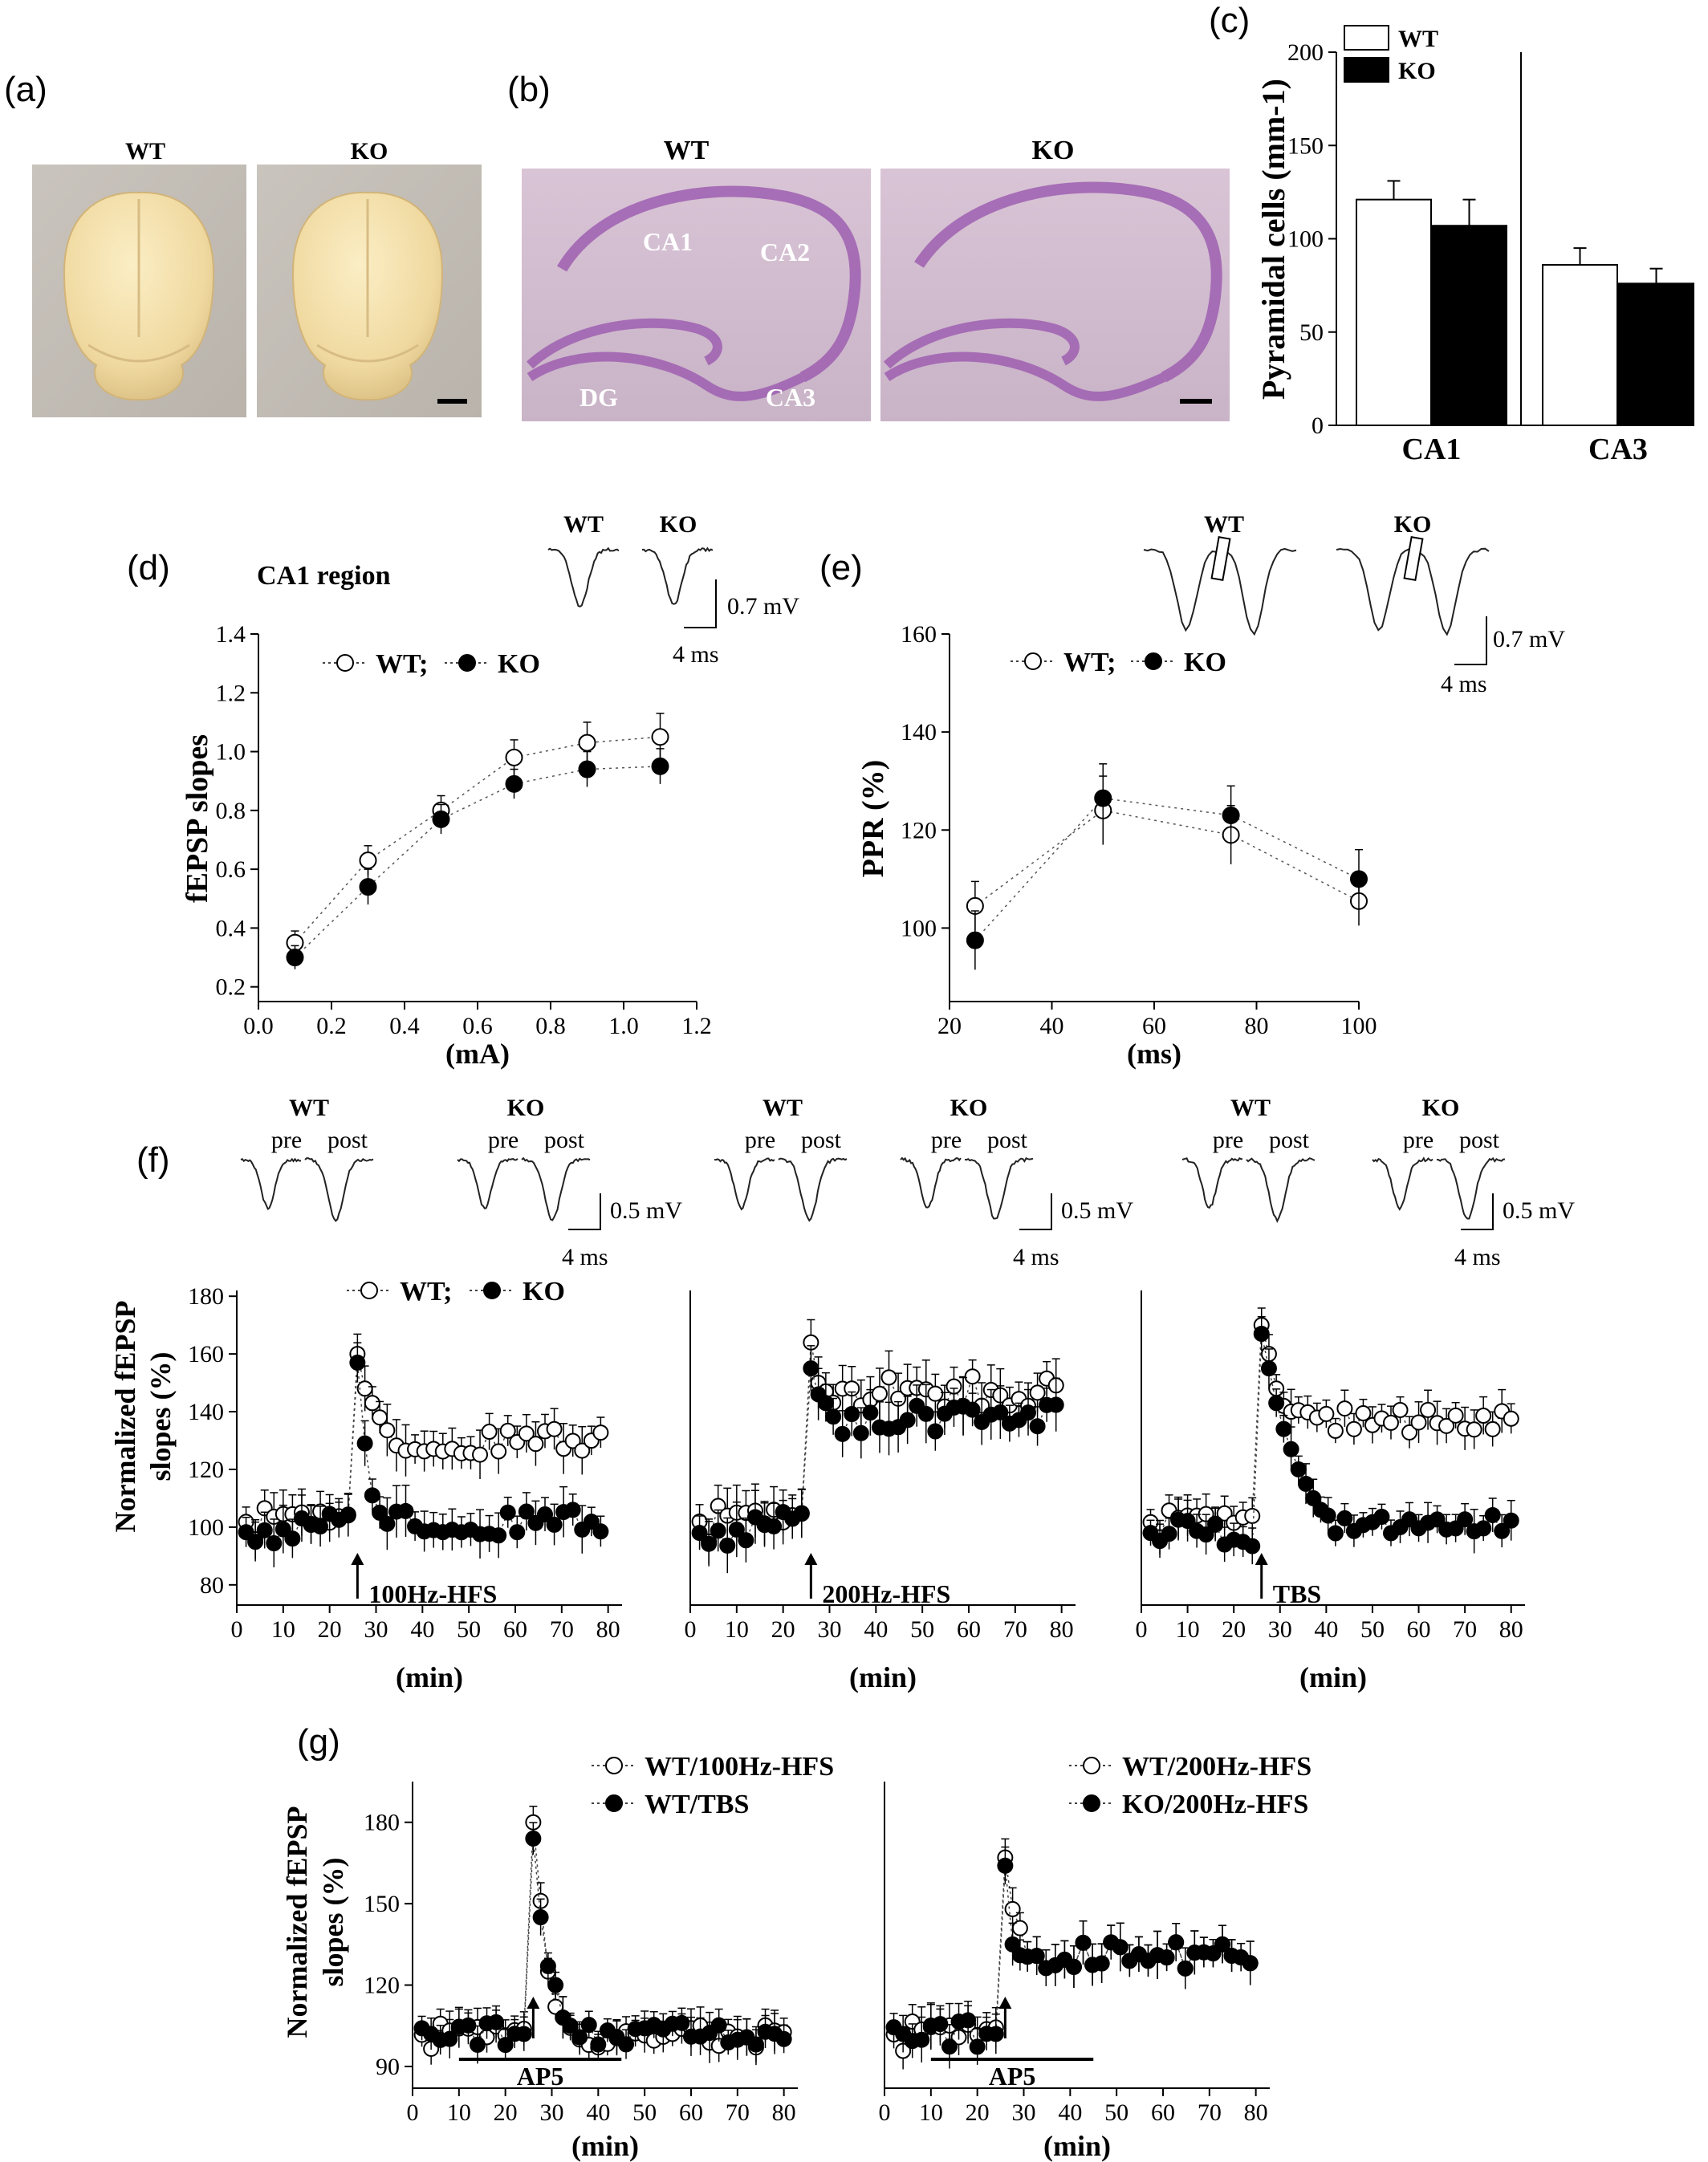 The image size is (1708, 2162). I want to click on chart-g2-x-tick-label: 70, so click(1210, 2112).